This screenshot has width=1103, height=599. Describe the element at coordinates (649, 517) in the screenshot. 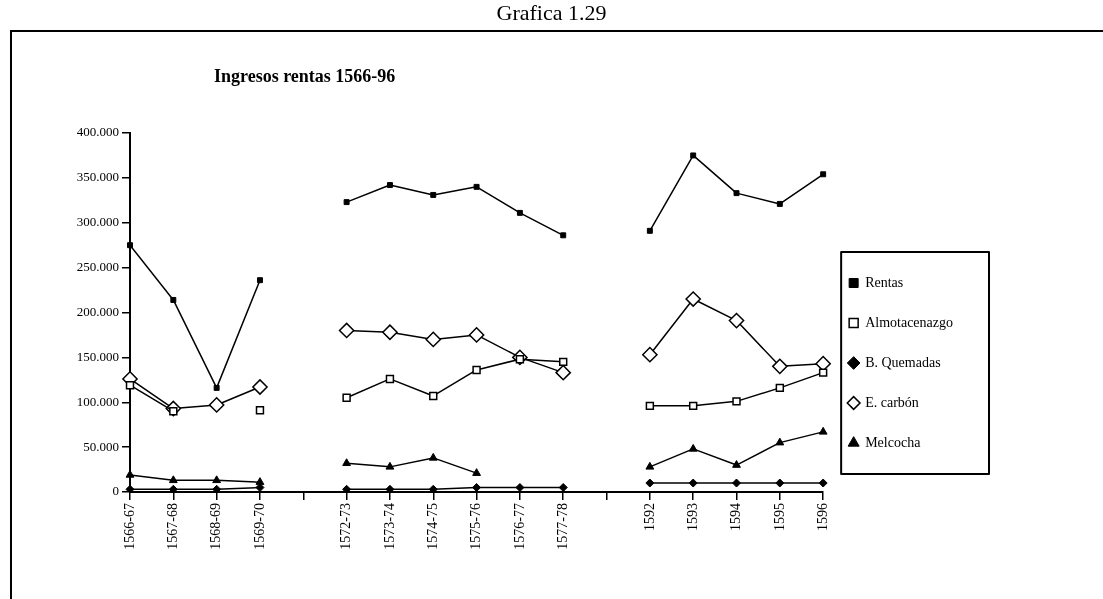

I see `x-tick-label: 1592` at that location.